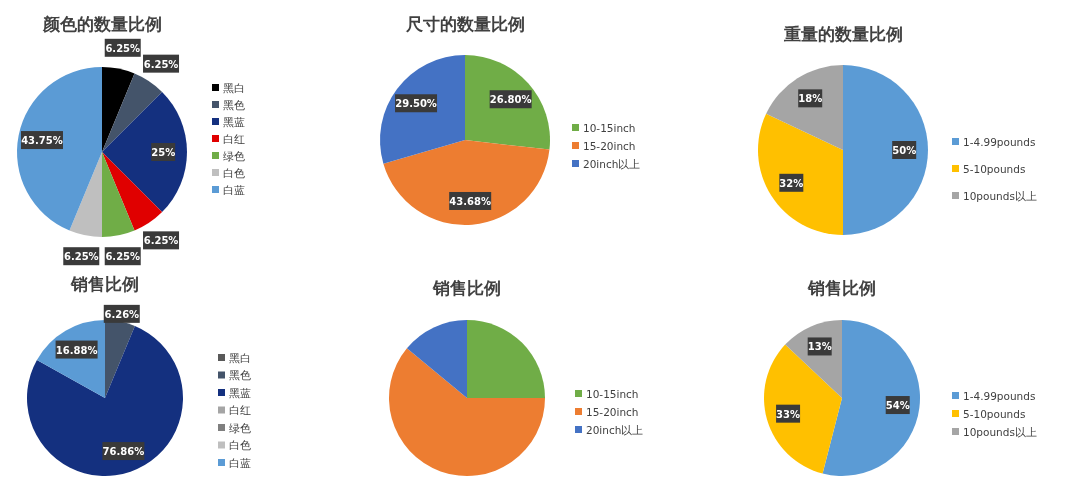 The height and width of the screenshot is (484, 1080). Describe the element at coordinates (819, 347) in the screenshot. I see `data-label: 13%` at that location.